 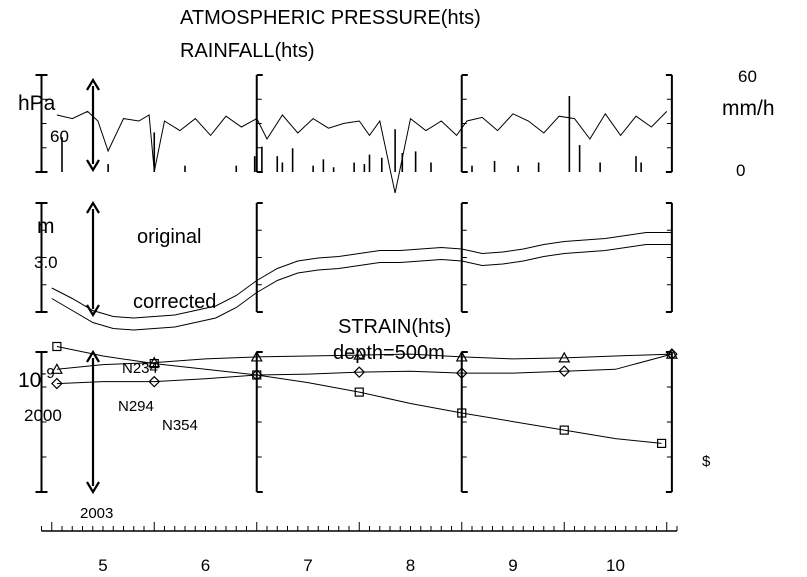 What do you see at coordinates (102, 565) in the screenshot?
I see `month-label: 5` at bounding box center [102, 565].